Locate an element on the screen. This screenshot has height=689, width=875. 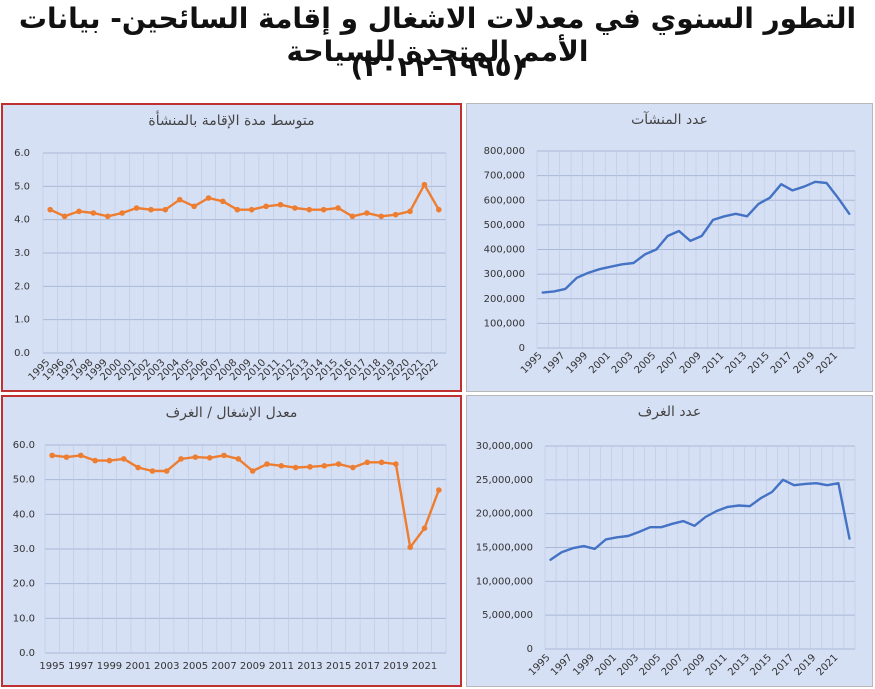
y-tick-label: 25,000,000 is located at coordinates (504, 480).